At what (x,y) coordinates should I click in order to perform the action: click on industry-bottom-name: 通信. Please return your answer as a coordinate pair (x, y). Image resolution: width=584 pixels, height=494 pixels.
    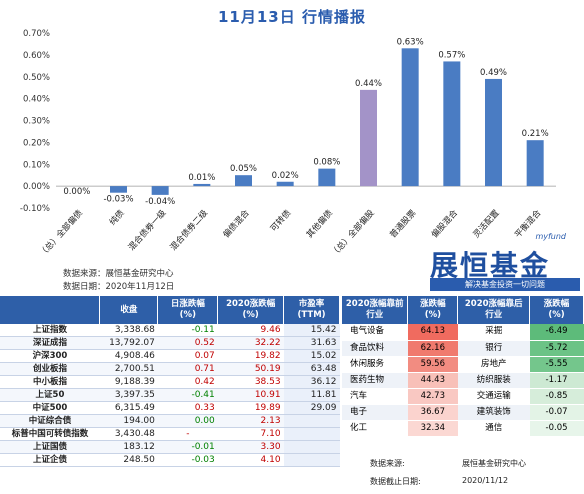
    Looking at the image, I should click on (493, 428).